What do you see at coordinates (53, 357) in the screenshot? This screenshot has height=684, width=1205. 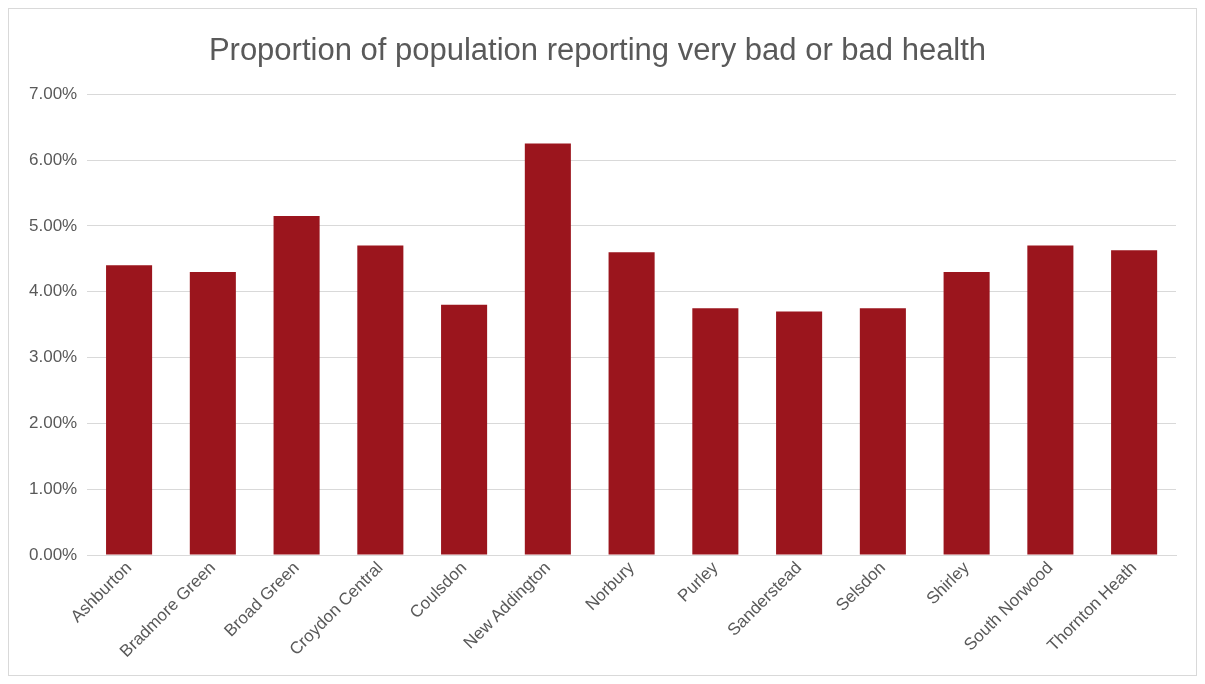 I see `y-tick-label: 3.00%` at bounding box center [53, 357].